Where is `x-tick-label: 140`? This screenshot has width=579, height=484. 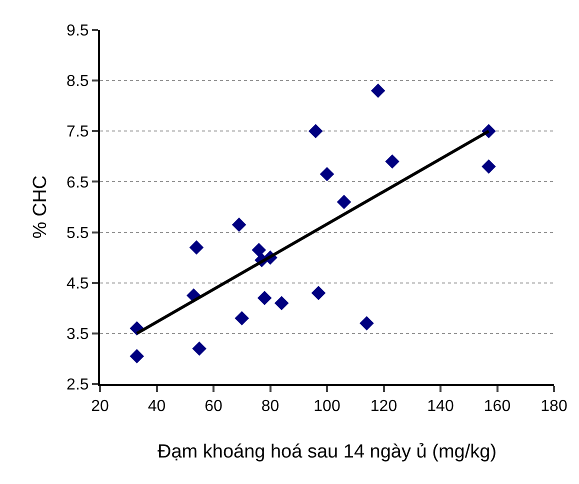
x-tick-label: 140 is located at coordinates (440, 407).